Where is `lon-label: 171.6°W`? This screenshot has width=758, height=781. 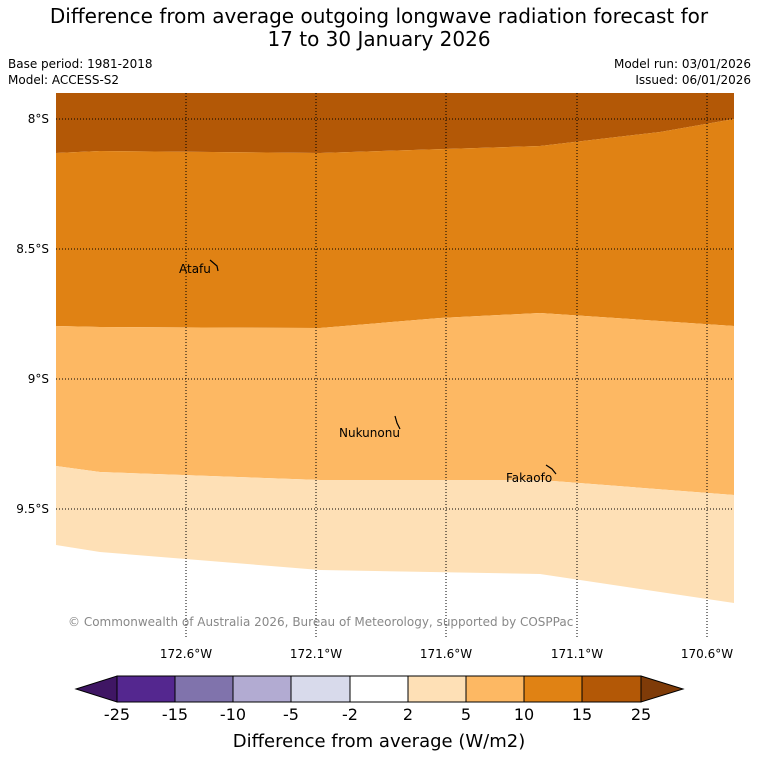 lon-label: 171.6°W is located at coordinates (446, 654).